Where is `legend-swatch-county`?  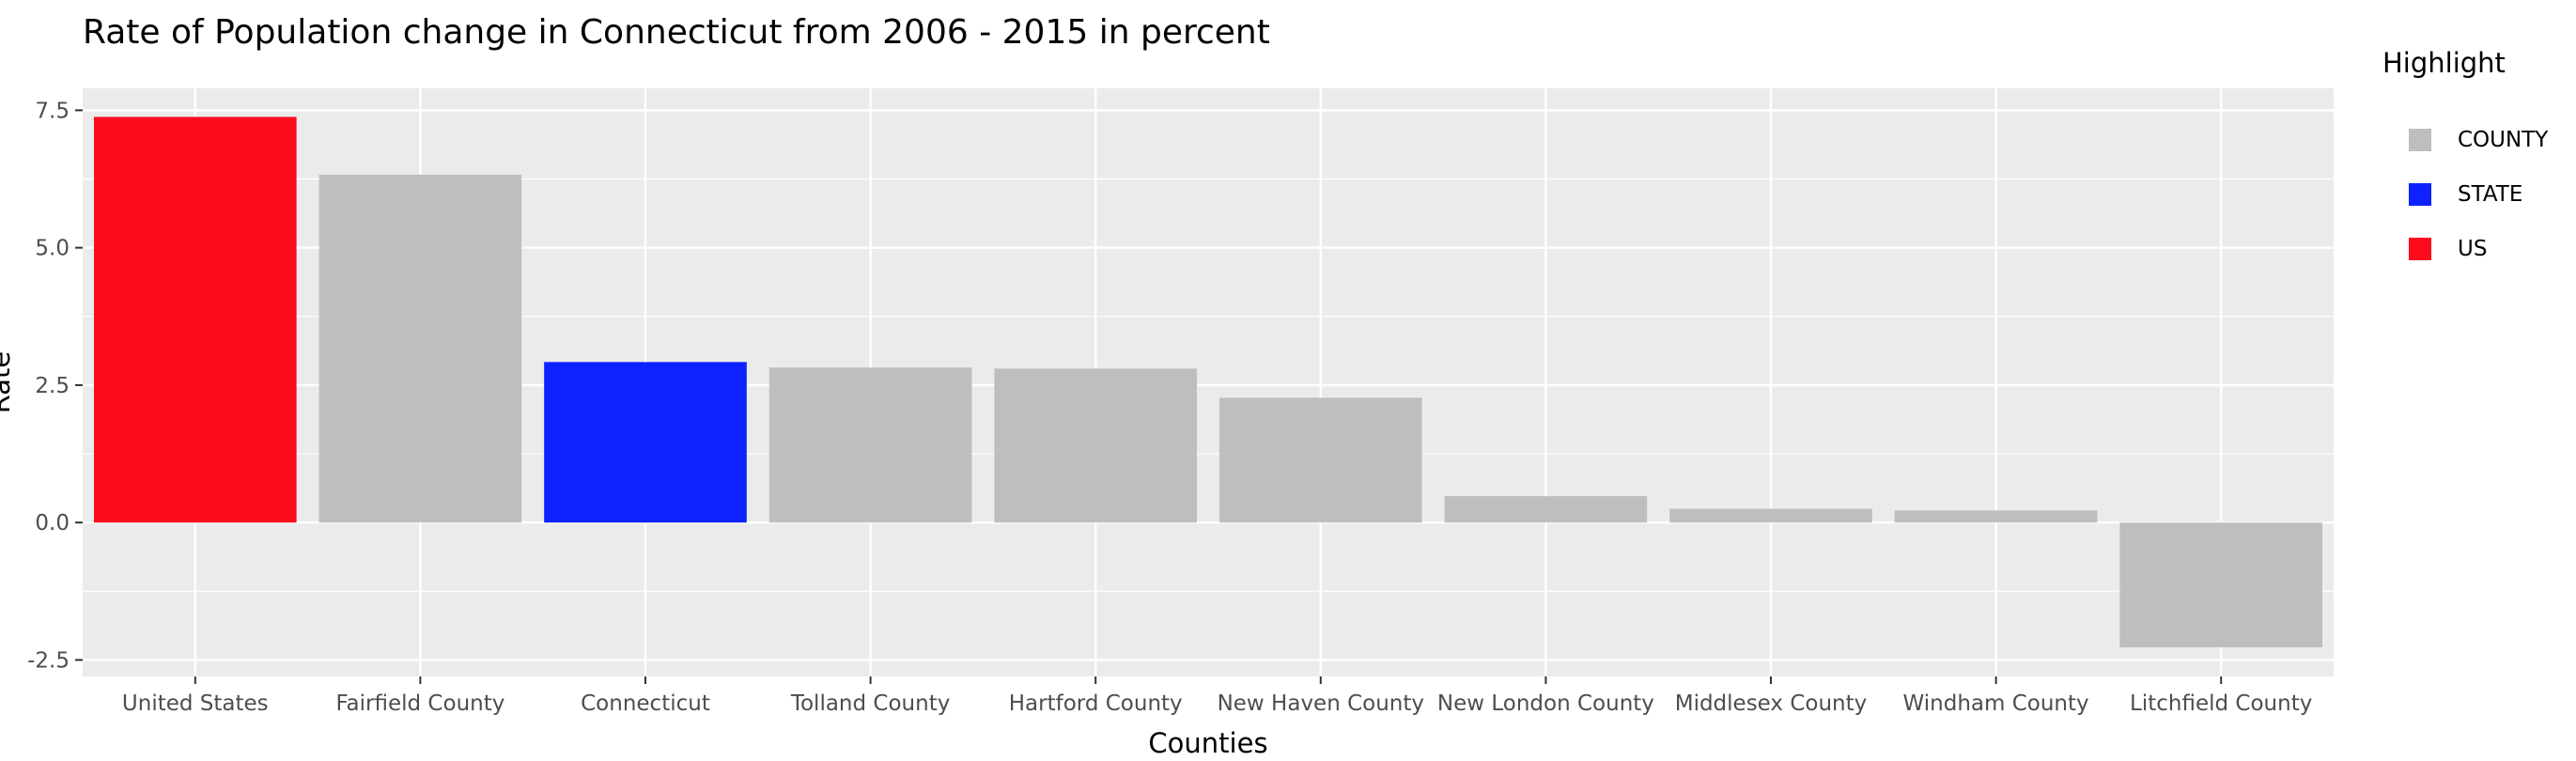
legend-swatch-county is located at coordinates (2420, 140).